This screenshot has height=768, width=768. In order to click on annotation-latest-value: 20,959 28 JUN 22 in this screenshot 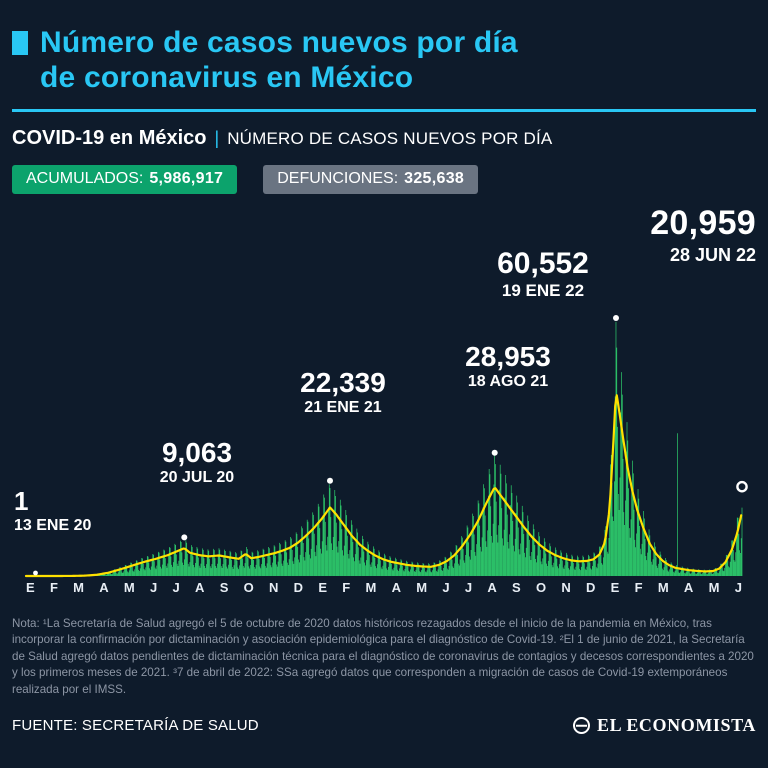, I will do `click(703, 234)`.